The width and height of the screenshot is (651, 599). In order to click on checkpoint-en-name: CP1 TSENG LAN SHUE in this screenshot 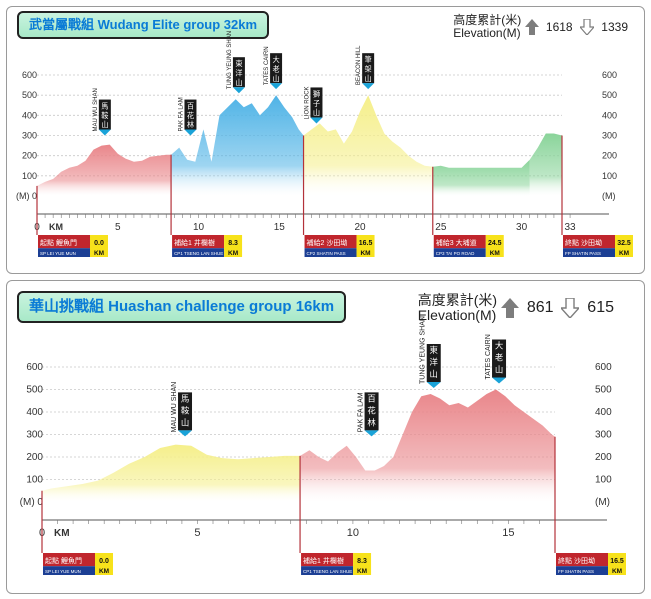, I will do `click(198, 253)`.